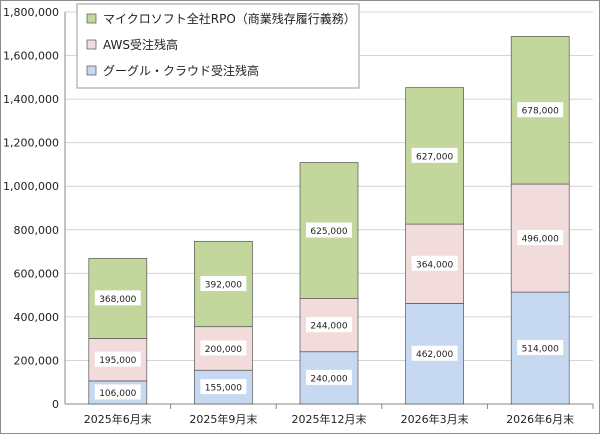  I want to click on x-tick-label: 2026年3月末, so click(435, 419).